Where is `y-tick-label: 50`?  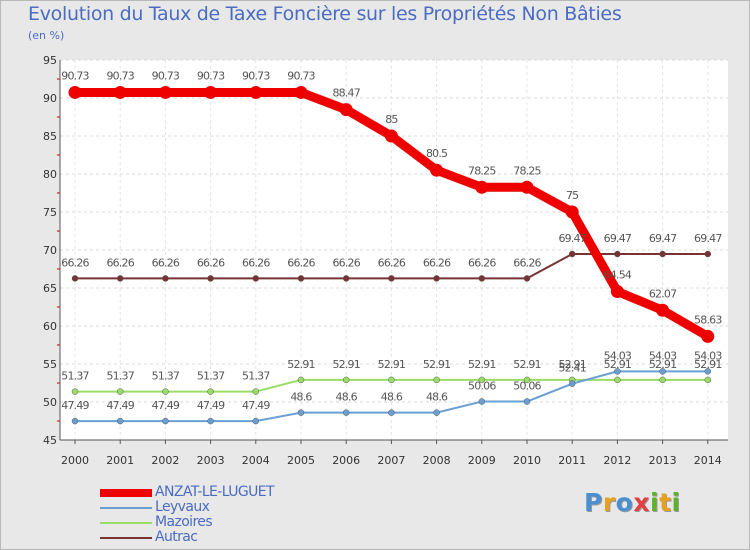 y-tick-label: 50 is located at coordinates (50, 402).